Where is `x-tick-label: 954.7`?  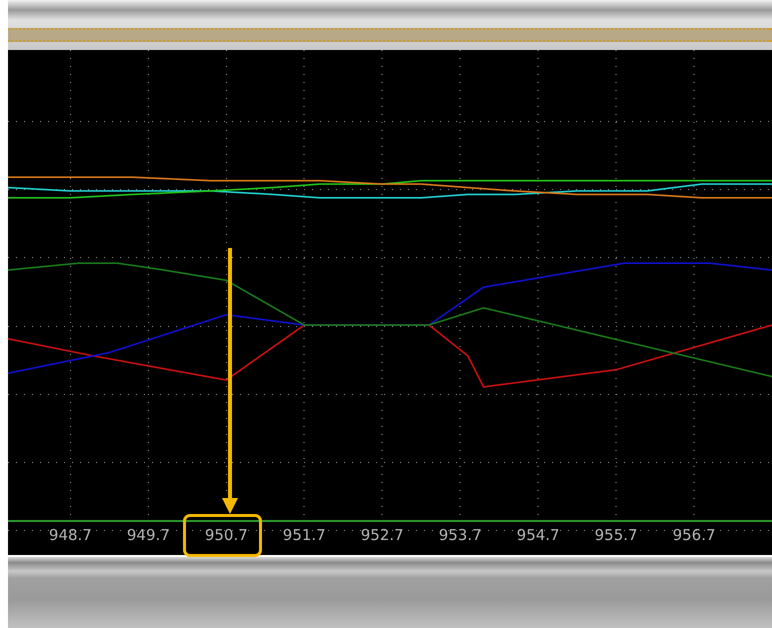
x-tick-label: 954.7 is located at coordinates (538, 535).